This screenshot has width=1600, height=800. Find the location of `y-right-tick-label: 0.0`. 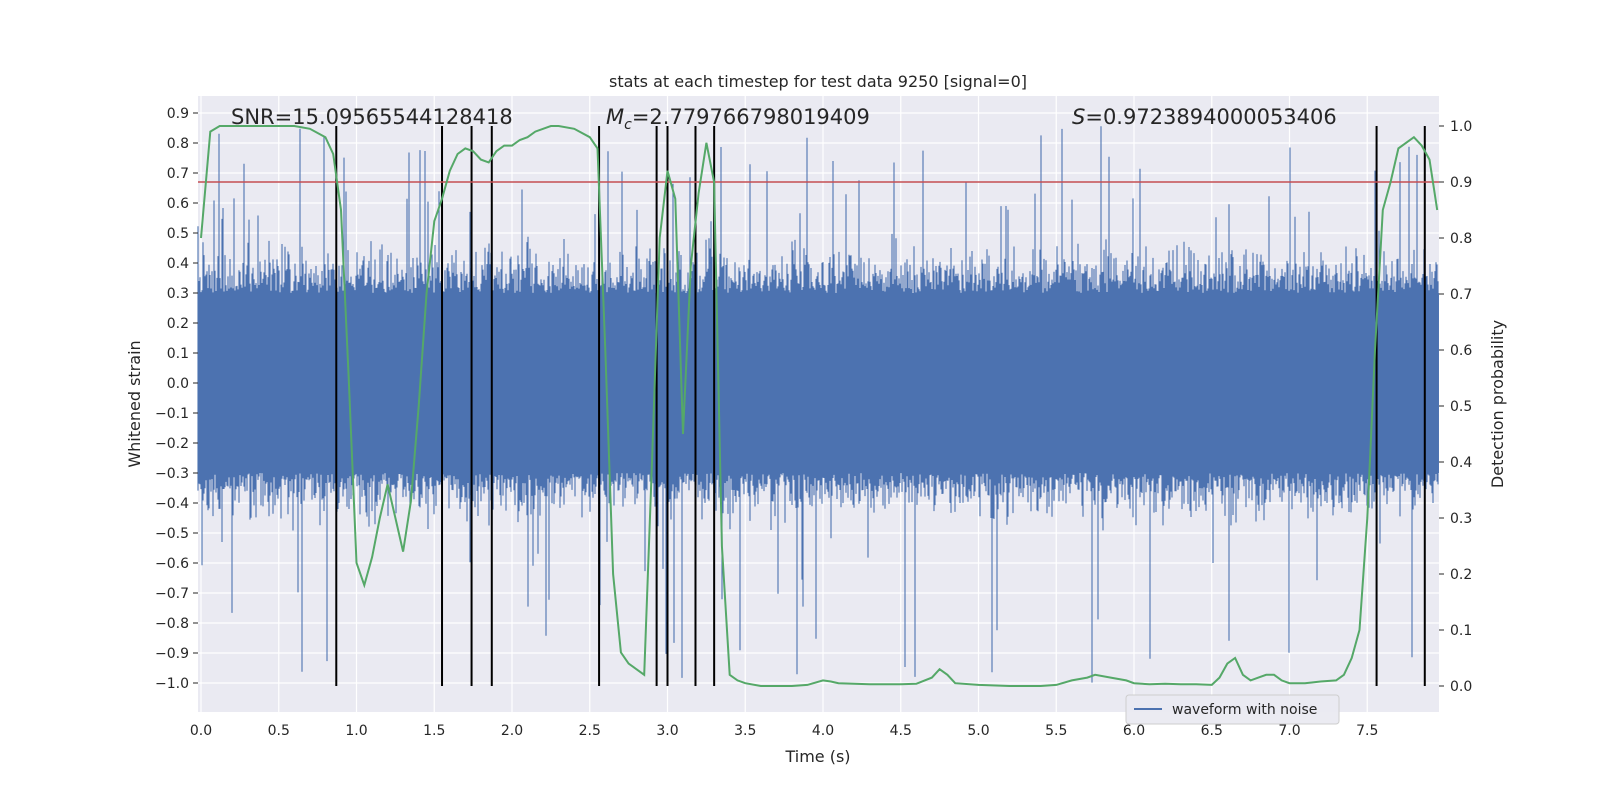

y-right-tick-label: 0.0 is located at coordinates (1461, 687).